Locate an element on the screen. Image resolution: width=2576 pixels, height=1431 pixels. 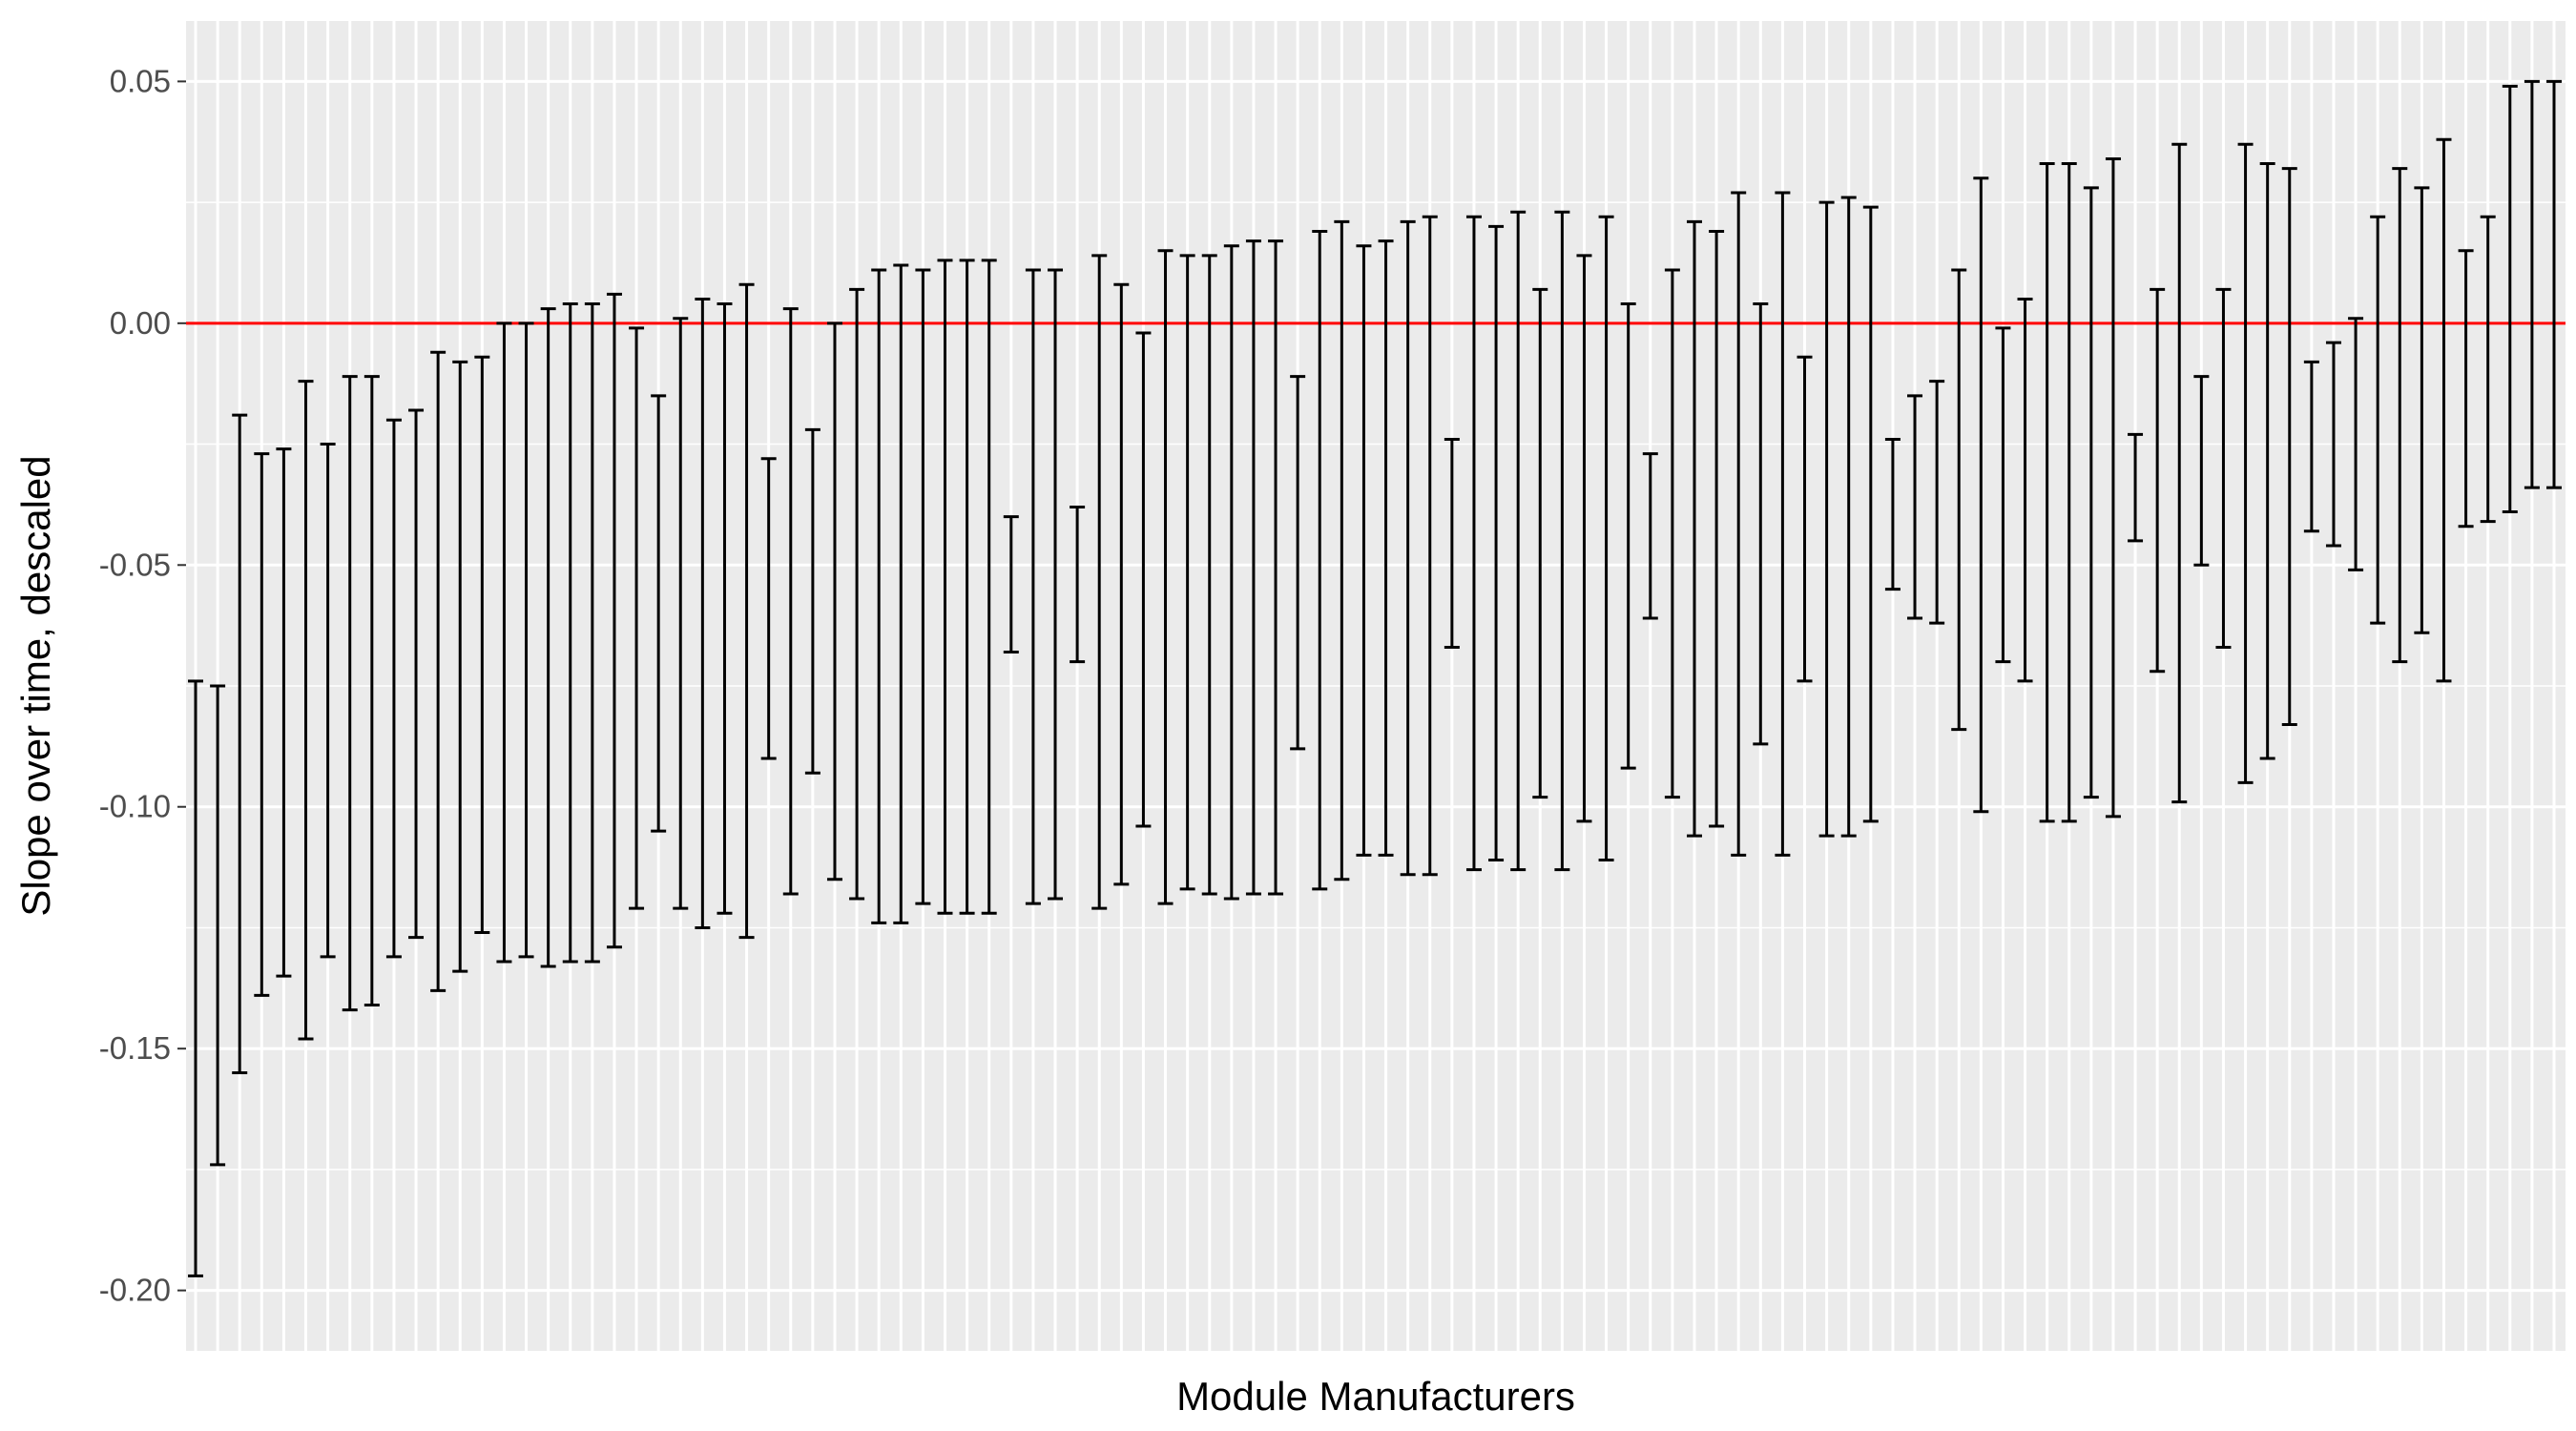
y-axis-ticks: 0.05 0.00 -0.05 -0.10 -0.15 -0.20 is located at coordinates (142, 685).